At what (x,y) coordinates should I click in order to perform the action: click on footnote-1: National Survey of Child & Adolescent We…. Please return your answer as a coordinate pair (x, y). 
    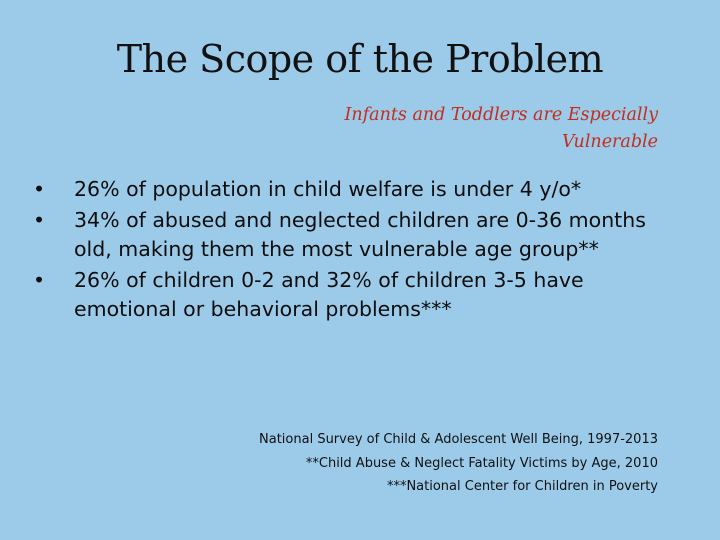
    Looking at the image, I should click on (458, 439).